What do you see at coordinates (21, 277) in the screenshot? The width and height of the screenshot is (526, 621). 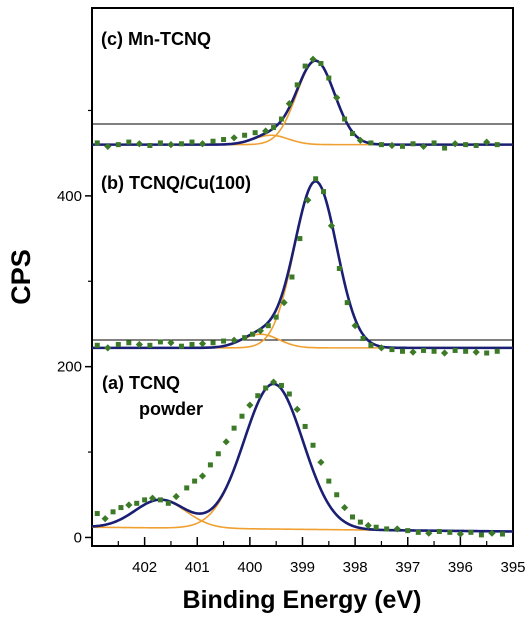 I see `y-axis-title: CPS` at bounding box center [21, 277].